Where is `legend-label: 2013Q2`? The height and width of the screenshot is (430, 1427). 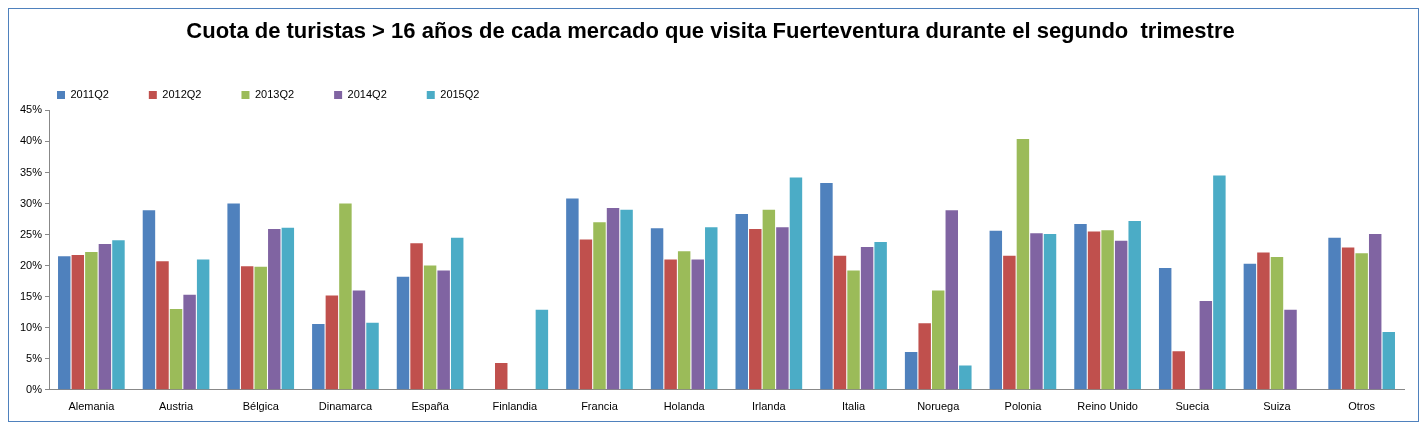 legend-label: 2013Q2 is located at coordinates (274, 93).